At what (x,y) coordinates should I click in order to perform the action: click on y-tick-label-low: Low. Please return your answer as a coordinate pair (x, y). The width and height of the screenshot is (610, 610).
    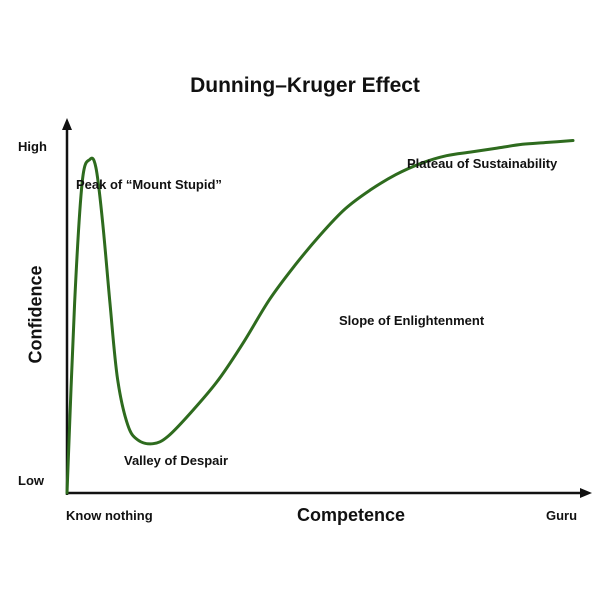
    Looking at the image, I should click on (31, 480).